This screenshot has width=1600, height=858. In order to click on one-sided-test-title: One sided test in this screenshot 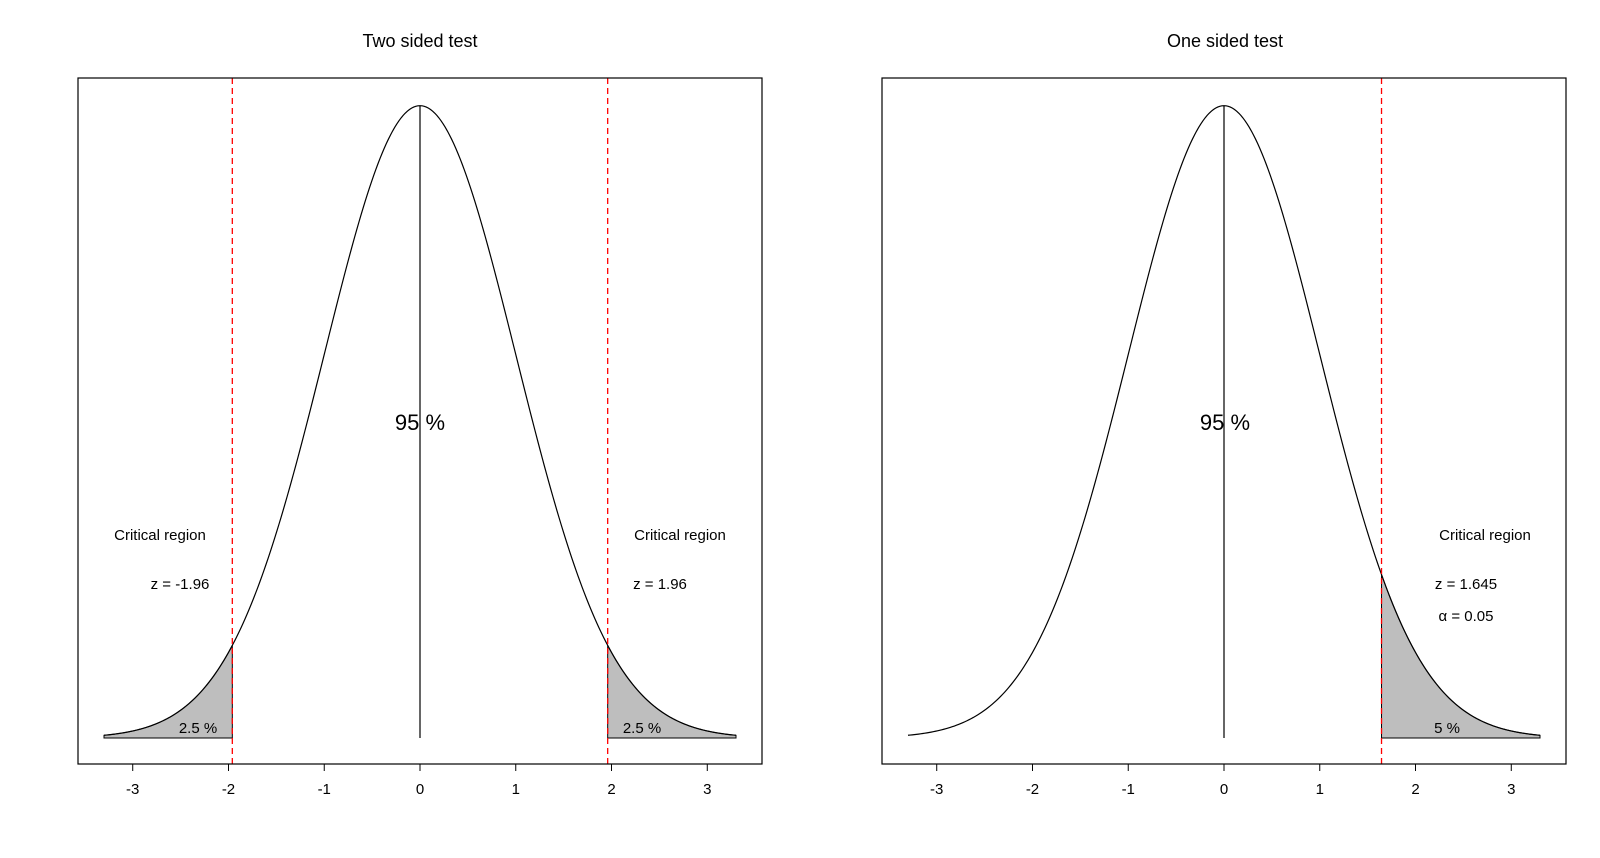, I will do `click(1225, 41)`.